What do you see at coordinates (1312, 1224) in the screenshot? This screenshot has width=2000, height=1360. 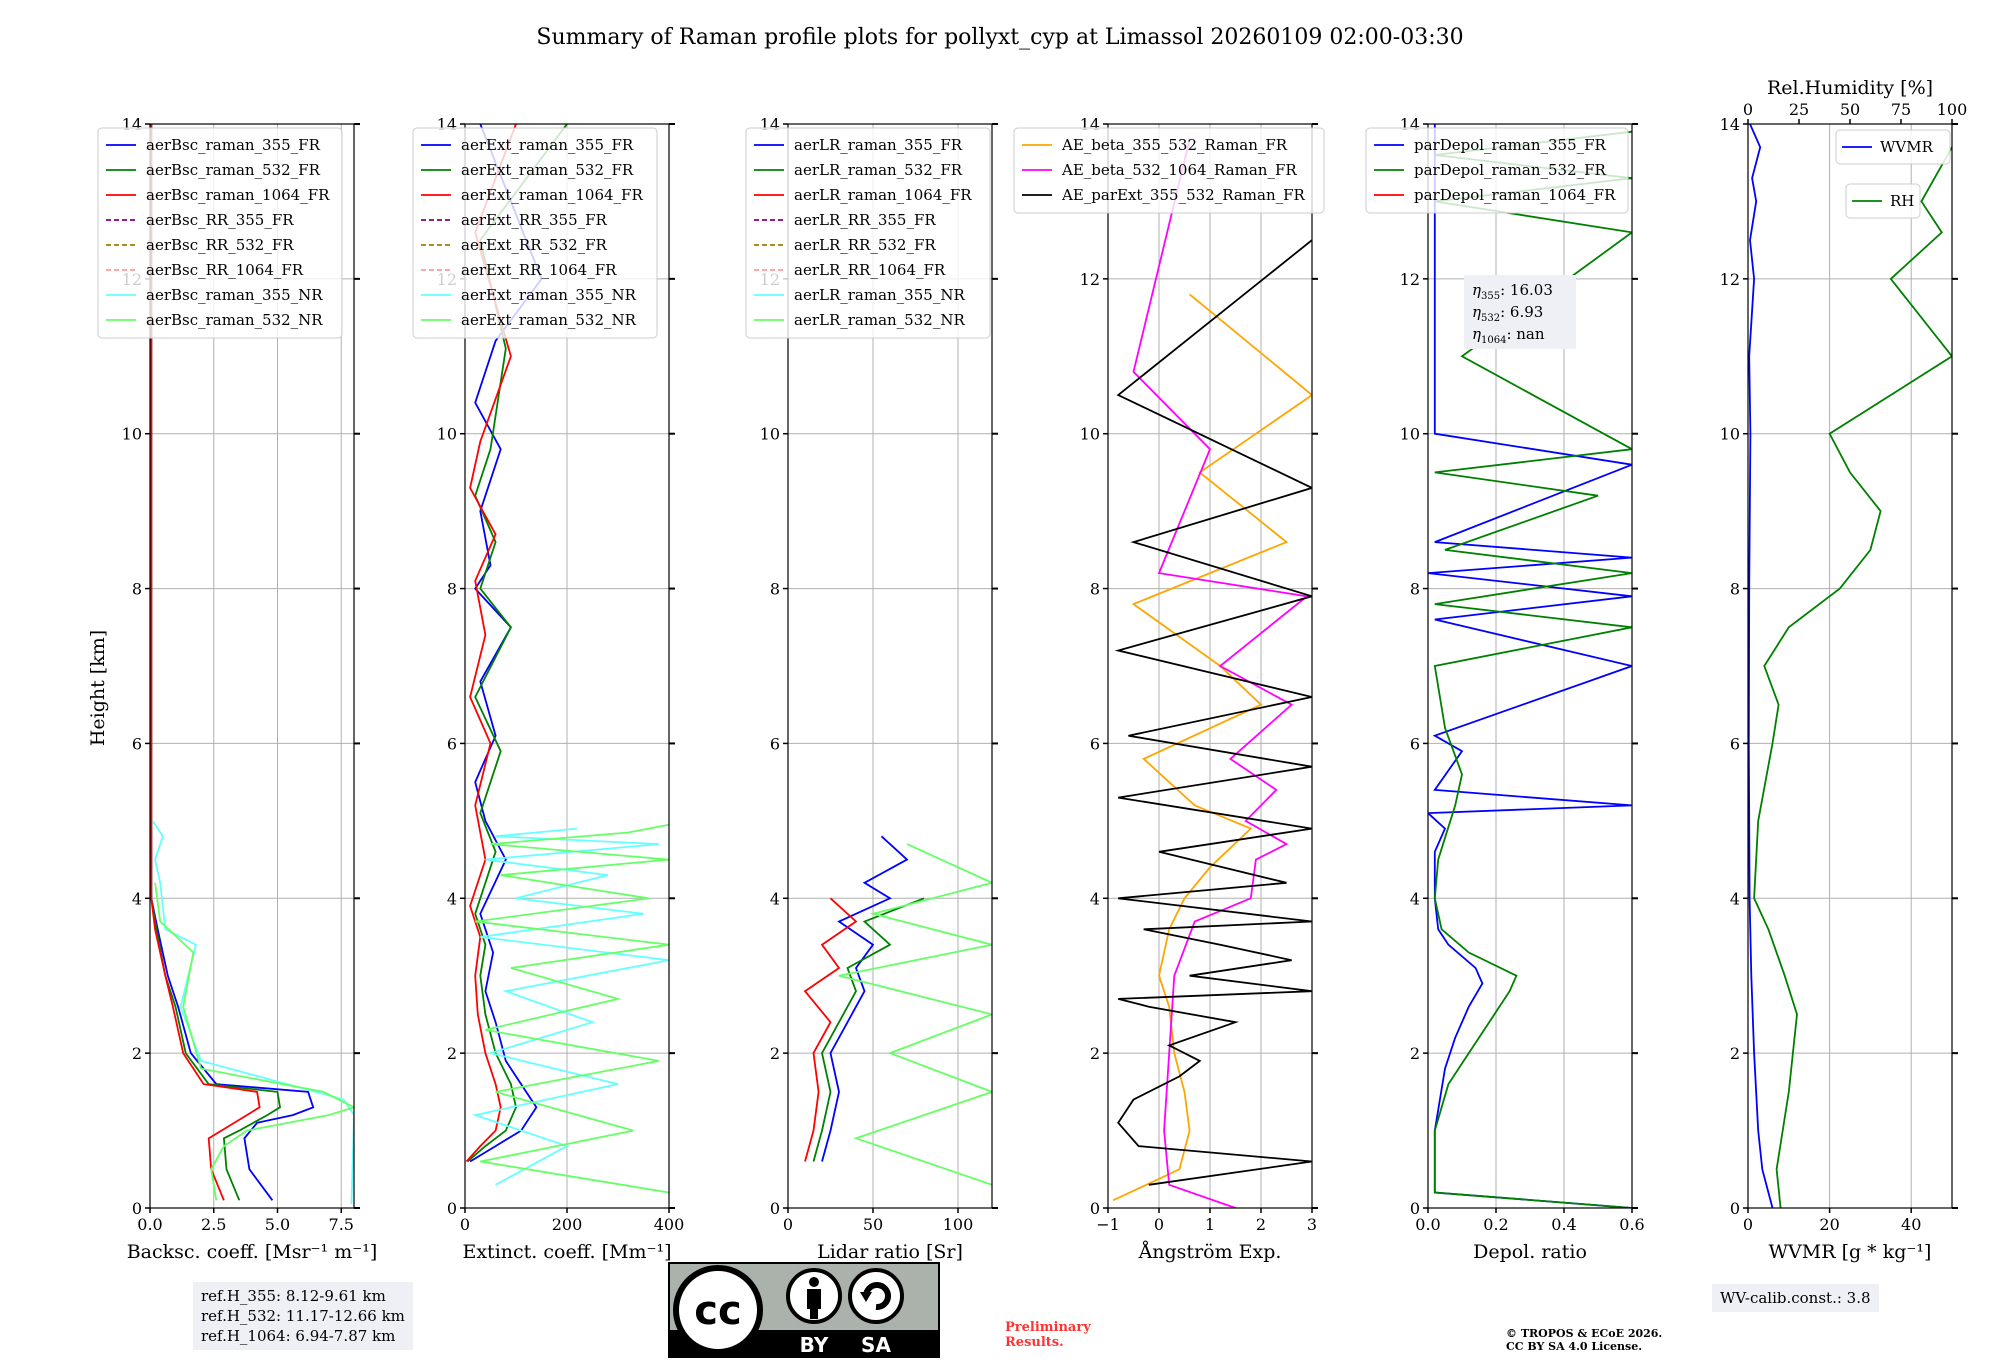 I see `x-tick-label: 3` at bounding box center [1312, 1224].